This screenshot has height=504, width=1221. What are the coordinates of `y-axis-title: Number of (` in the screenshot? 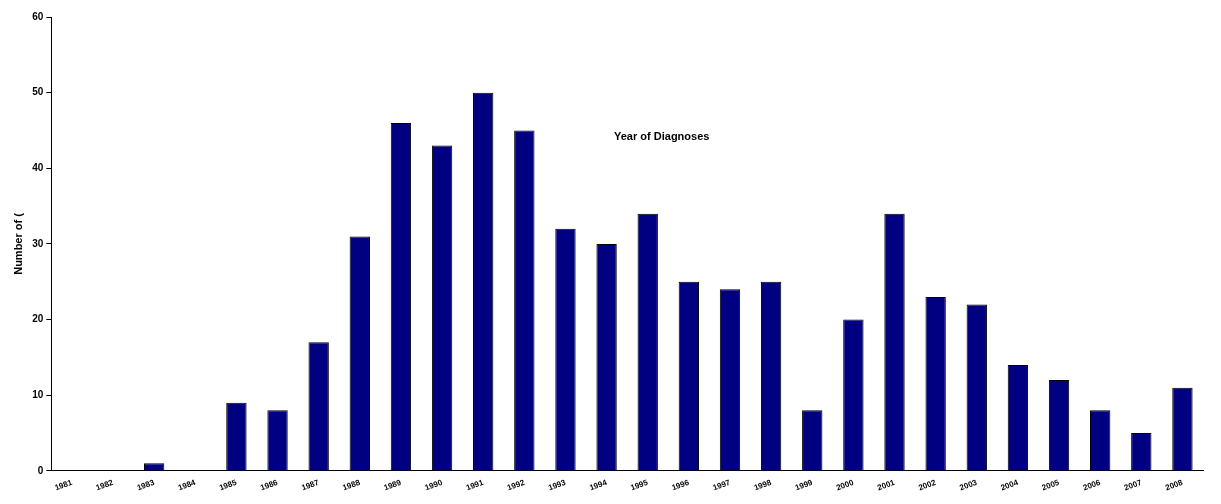 It's located at (17, 243).